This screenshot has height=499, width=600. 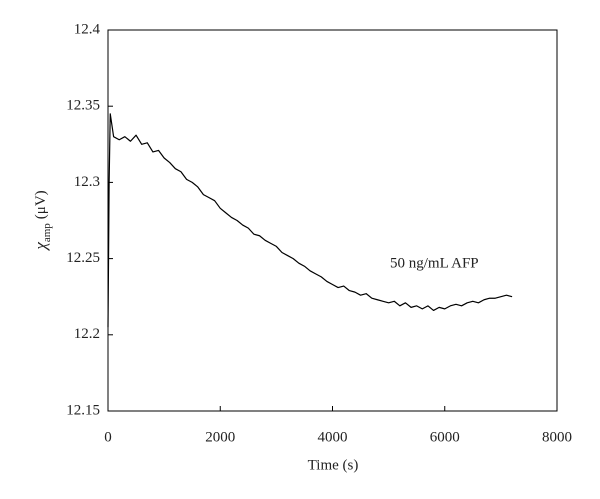 I want to click on x-tick-label: 0, so click(x=108, y=437).